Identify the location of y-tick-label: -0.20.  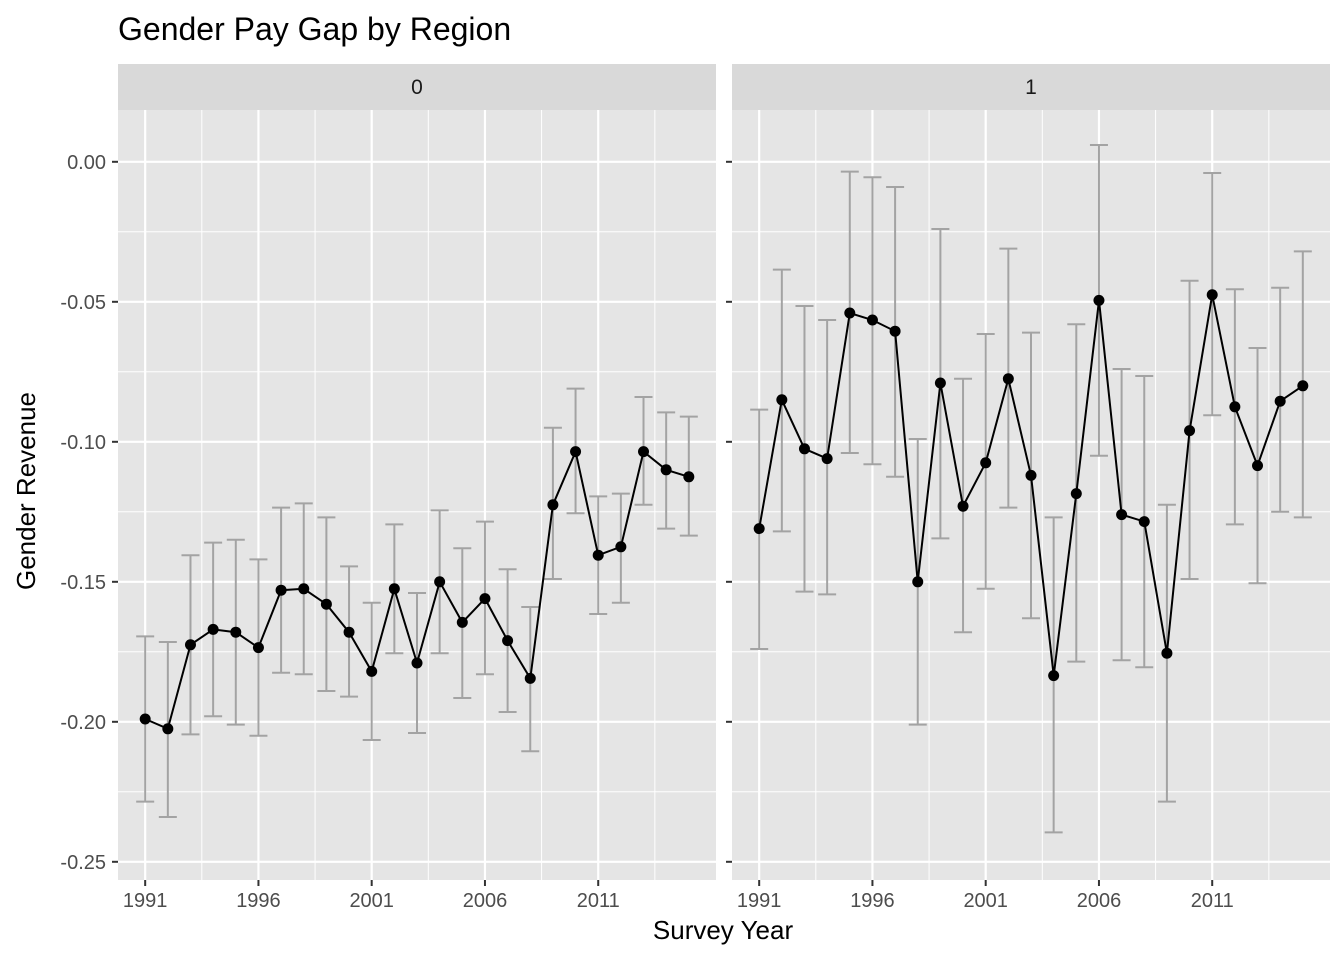
(83, 723).